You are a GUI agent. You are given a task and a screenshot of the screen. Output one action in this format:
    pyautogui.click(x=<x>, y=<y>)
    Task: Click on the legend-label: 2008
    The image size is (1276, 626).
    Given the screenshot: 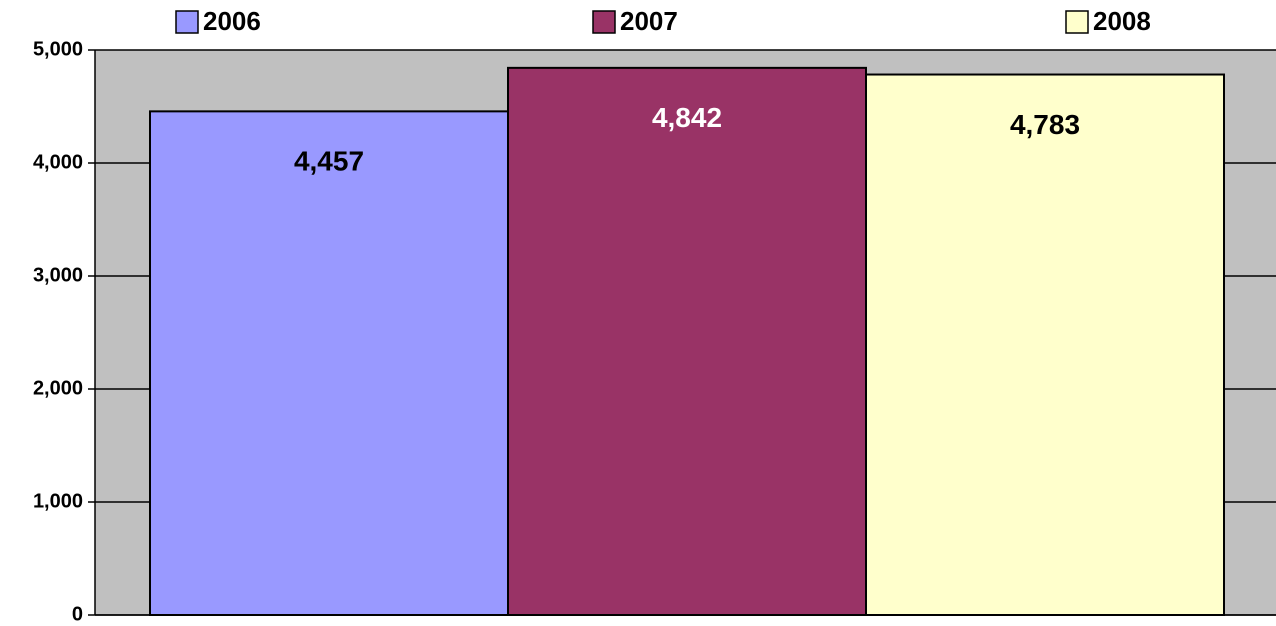 What is the action you would take?
    pyautogui.click(x=1122, y=21)
    